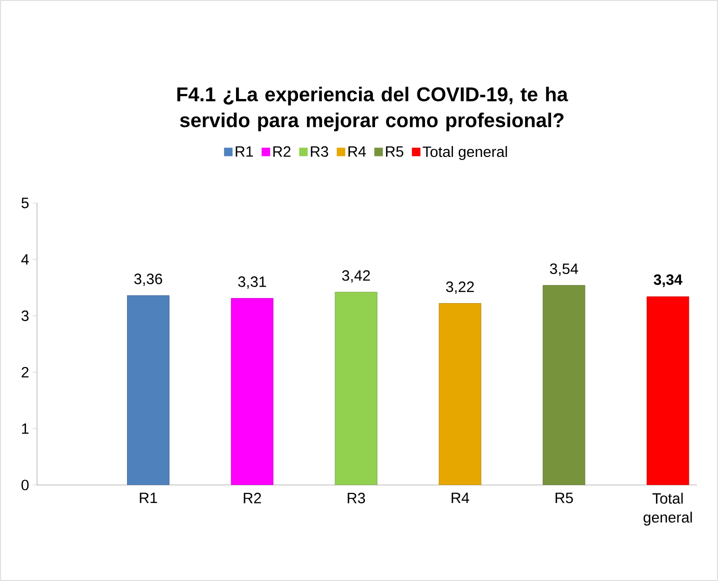 This screenshot has width=718, height=581. I want to click on x-tick-label: R2, so click(252, 498).